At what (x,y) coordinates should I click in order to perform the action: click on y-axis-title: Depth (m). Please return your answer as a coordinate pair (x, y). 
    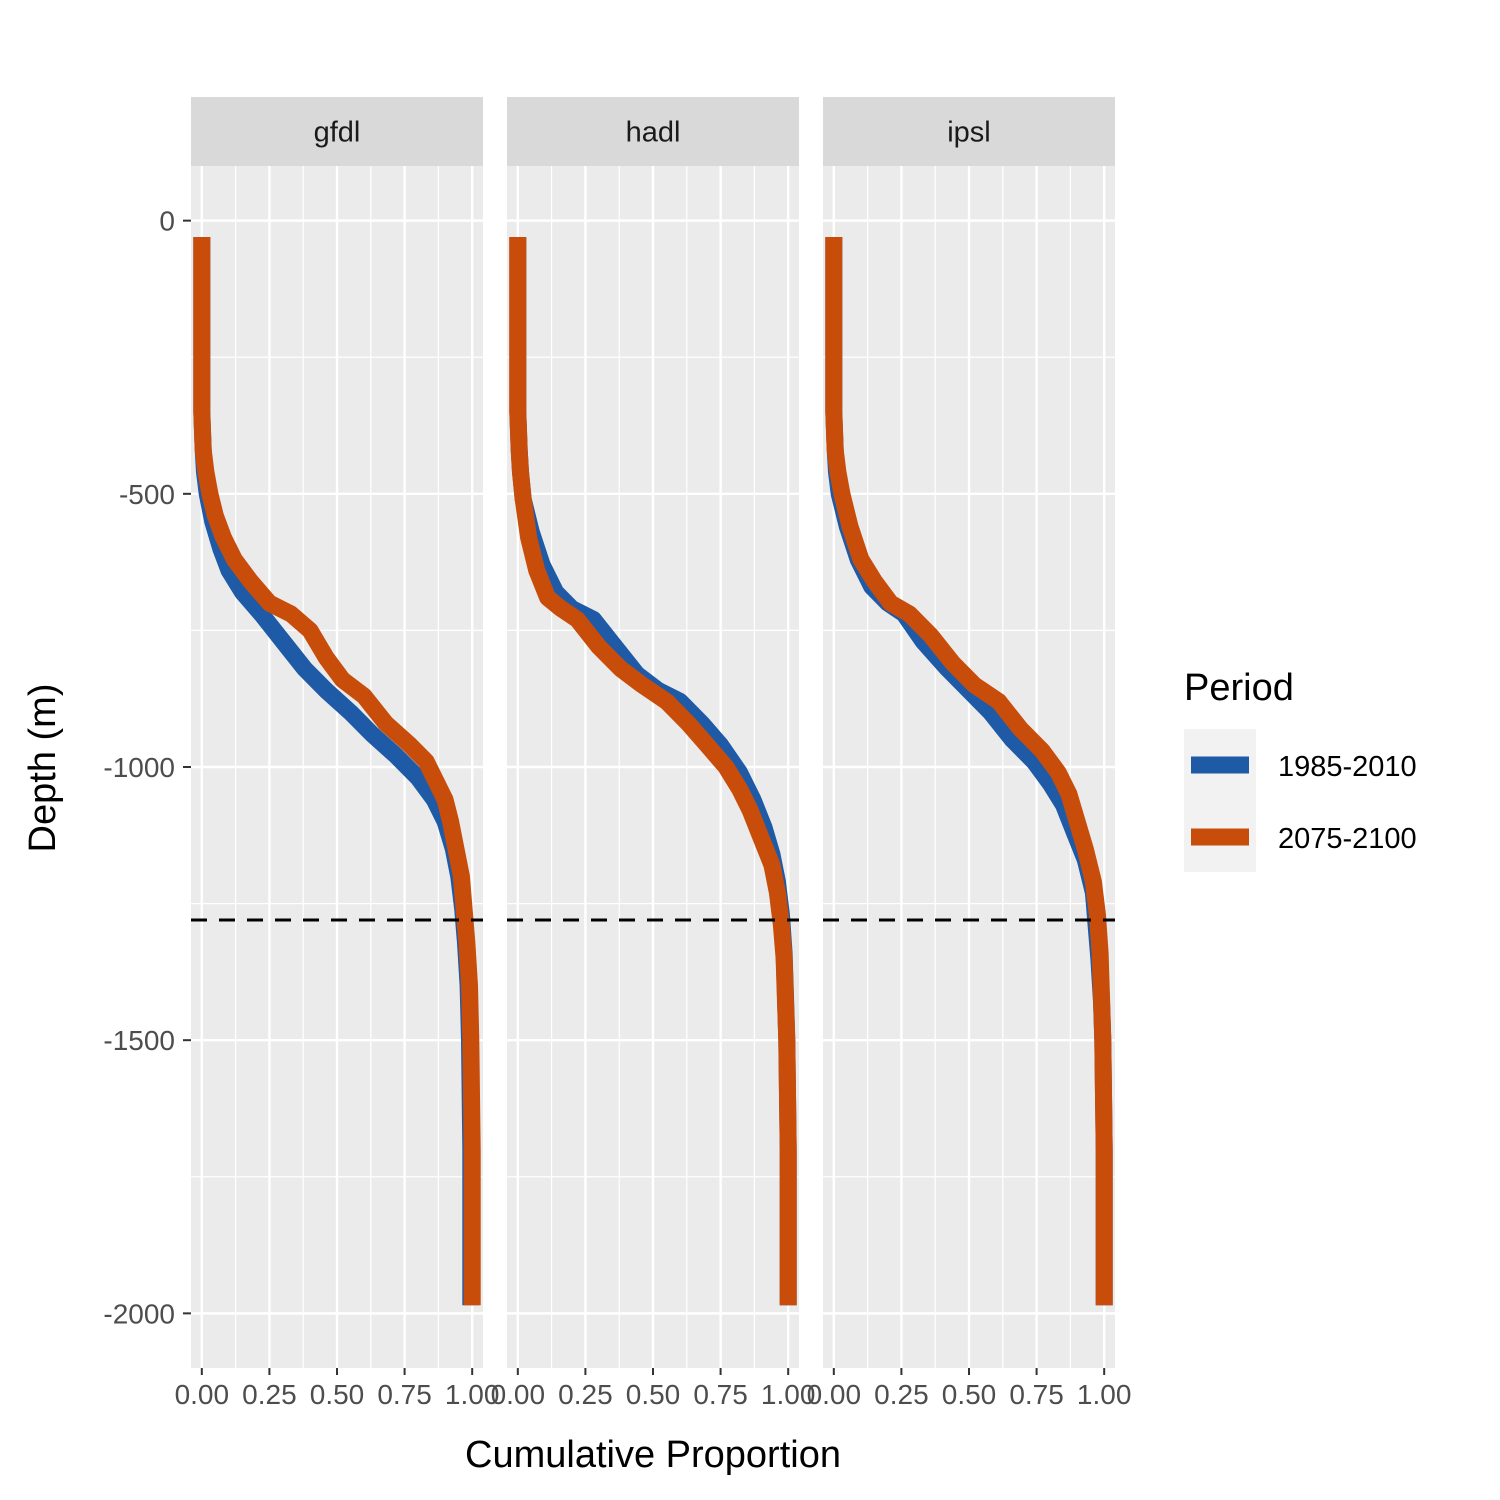
    Looking at the image, I should click on (43, 768).